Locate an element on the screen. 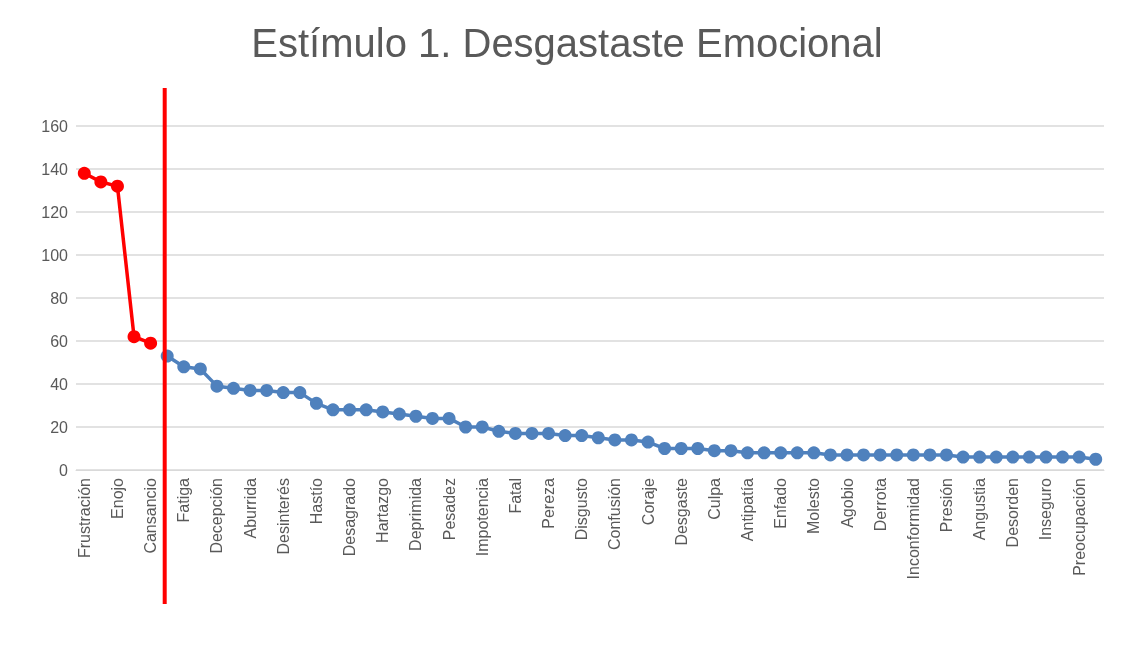 Image resolution: width=1134 pixels, height=647 pixels. x-tick-label: Preocupación is located at coordinates (1079, 527).